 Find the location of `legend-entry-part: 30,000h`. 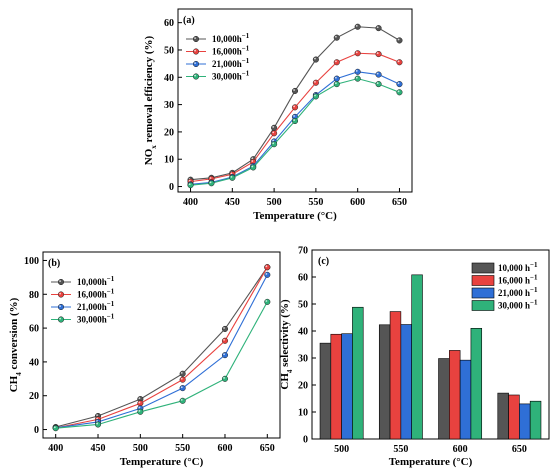

legend-entry-part: 30,000h is located at coordinates (92, 320).